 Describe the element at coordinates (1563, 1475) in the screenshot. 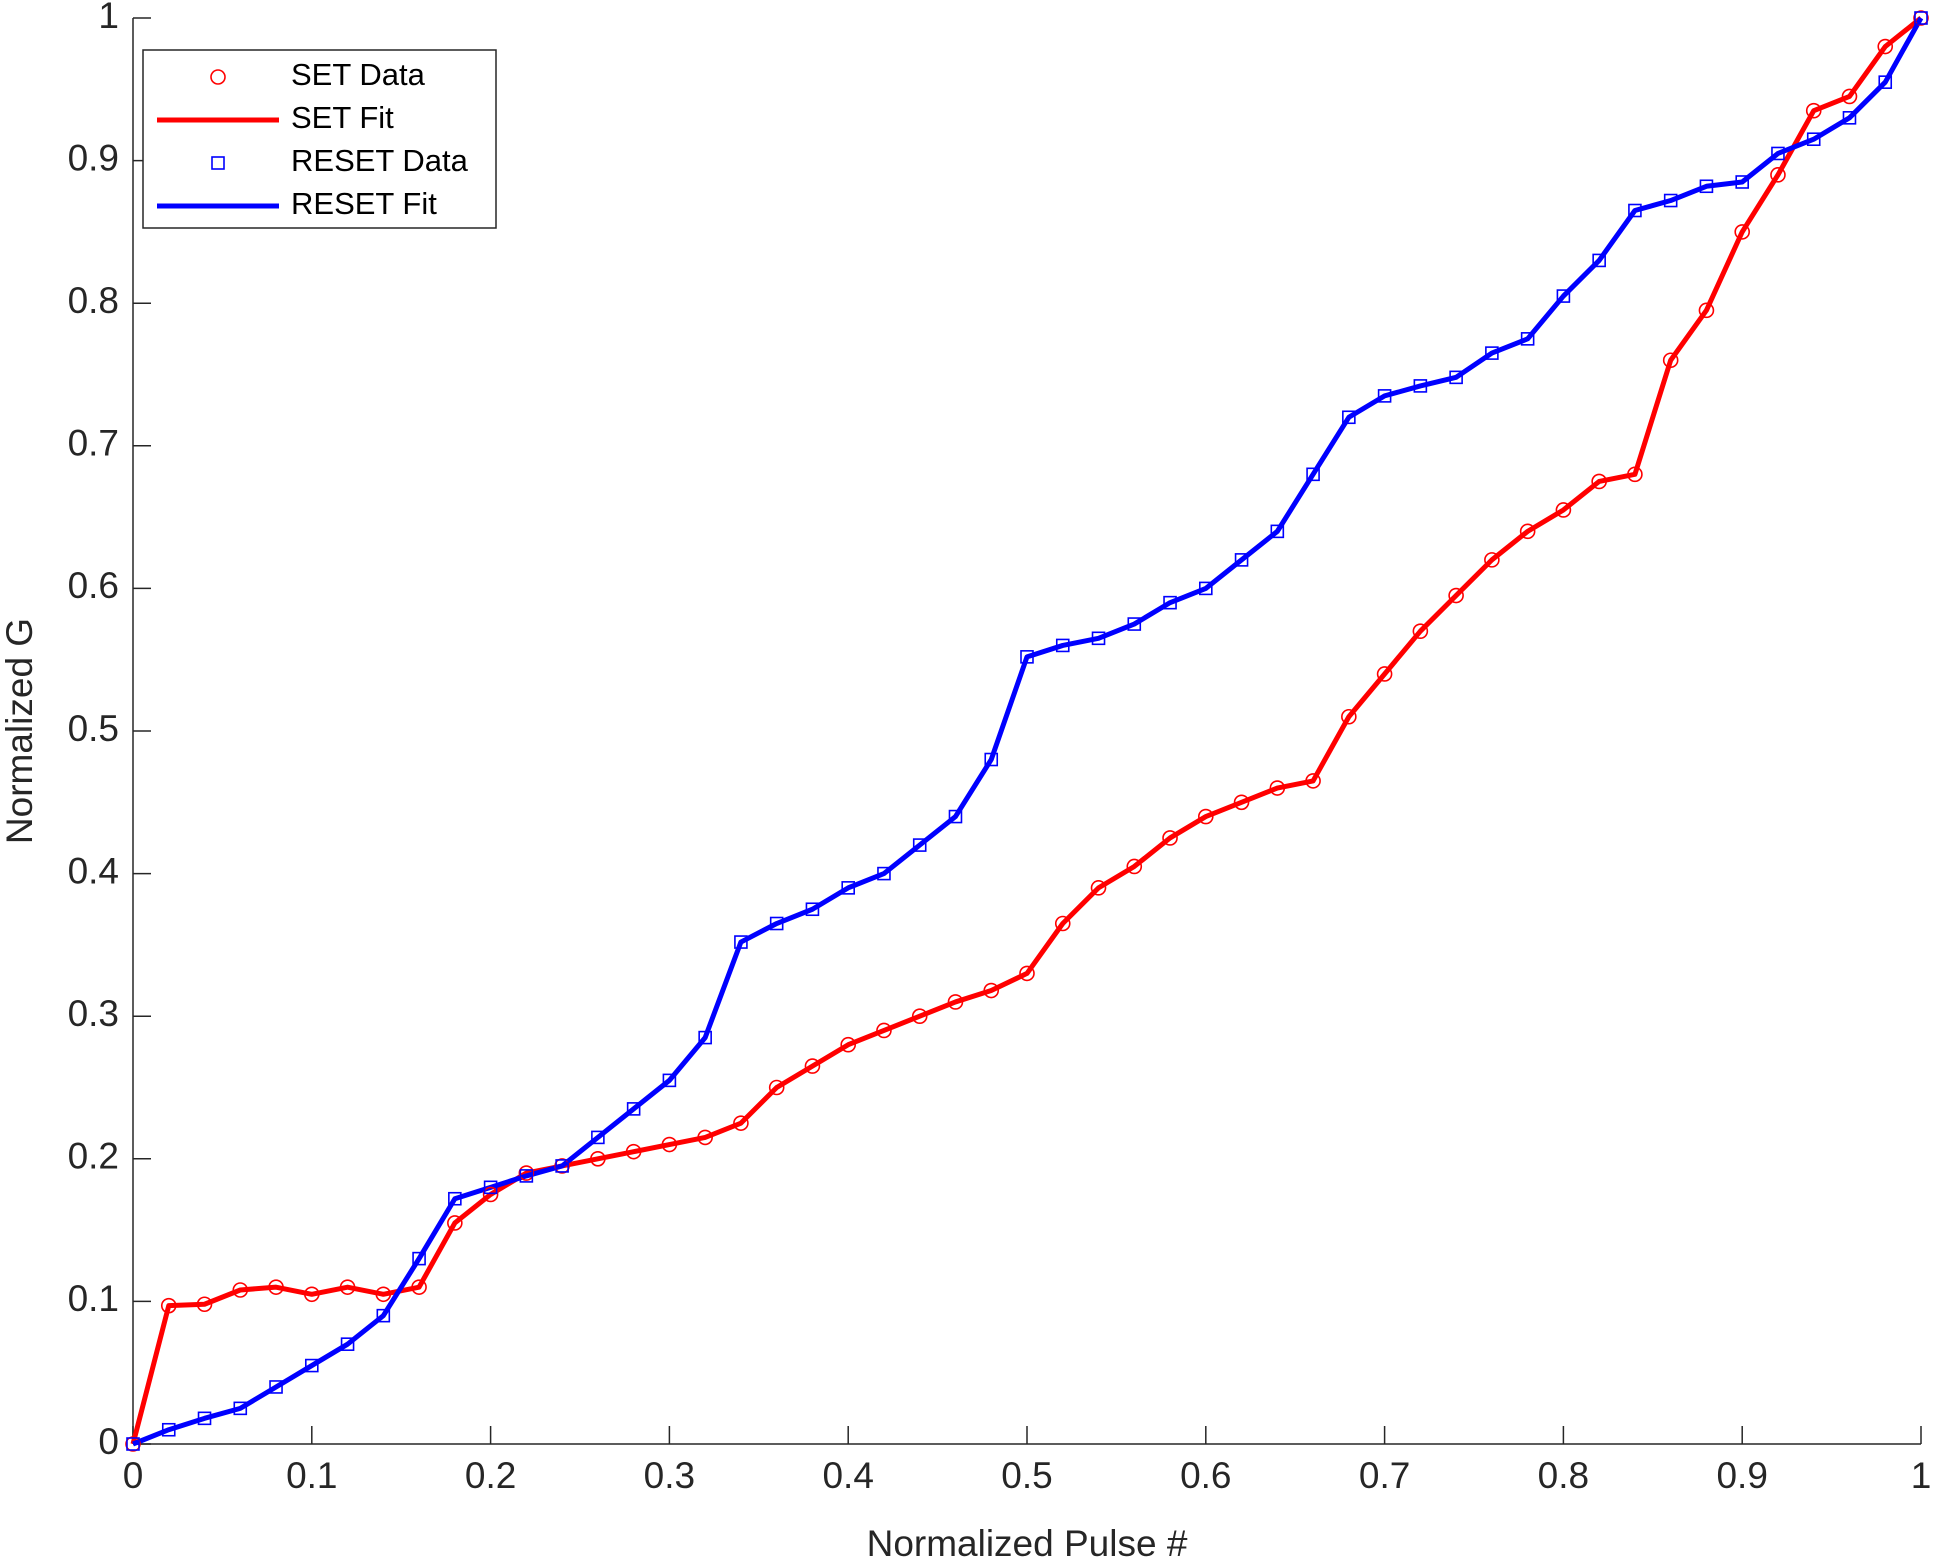

I see `x-tick-label: 0.8` at that location.